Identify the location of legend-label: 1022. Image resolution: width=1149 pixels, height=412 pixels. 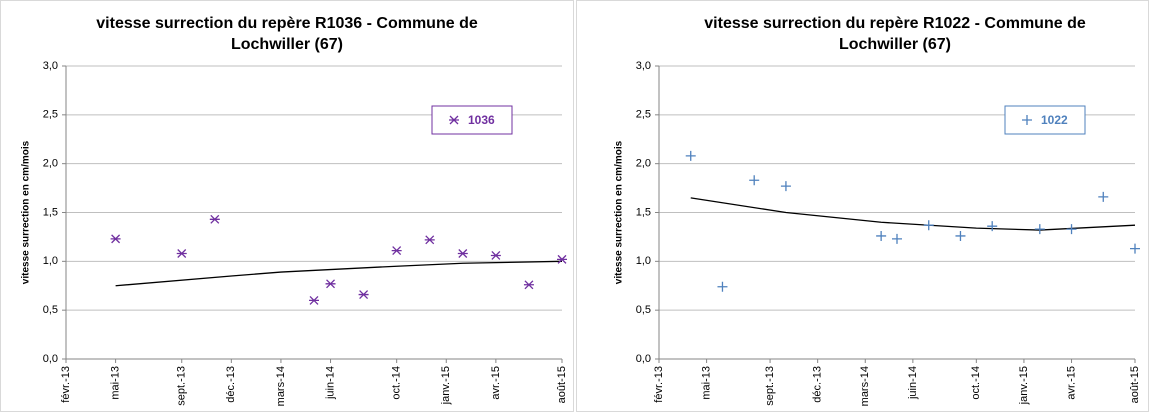
(1054, 120).